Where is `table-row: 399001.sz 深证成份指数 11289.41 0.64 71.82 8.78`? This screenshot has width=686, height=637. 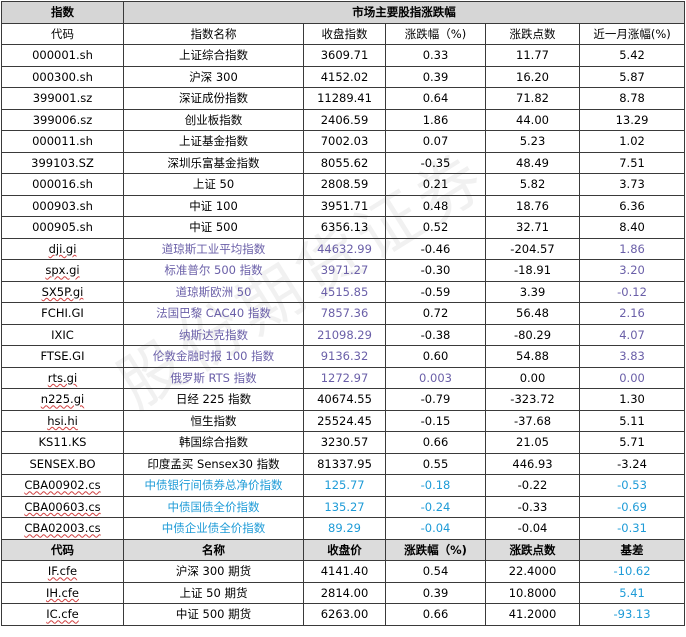
table-row: 399001.sz 深证成份指数 11289.41 0.64 71.82 8.78 is located at coordinates (343, 98).